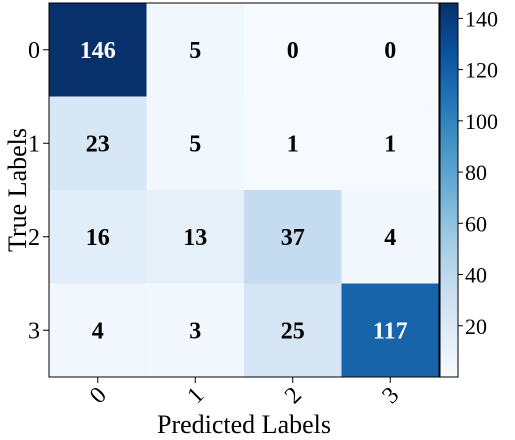  Describe the element at coordinates (196, 395) in the screenshot. I see `x-tick-label: 1` at that location.